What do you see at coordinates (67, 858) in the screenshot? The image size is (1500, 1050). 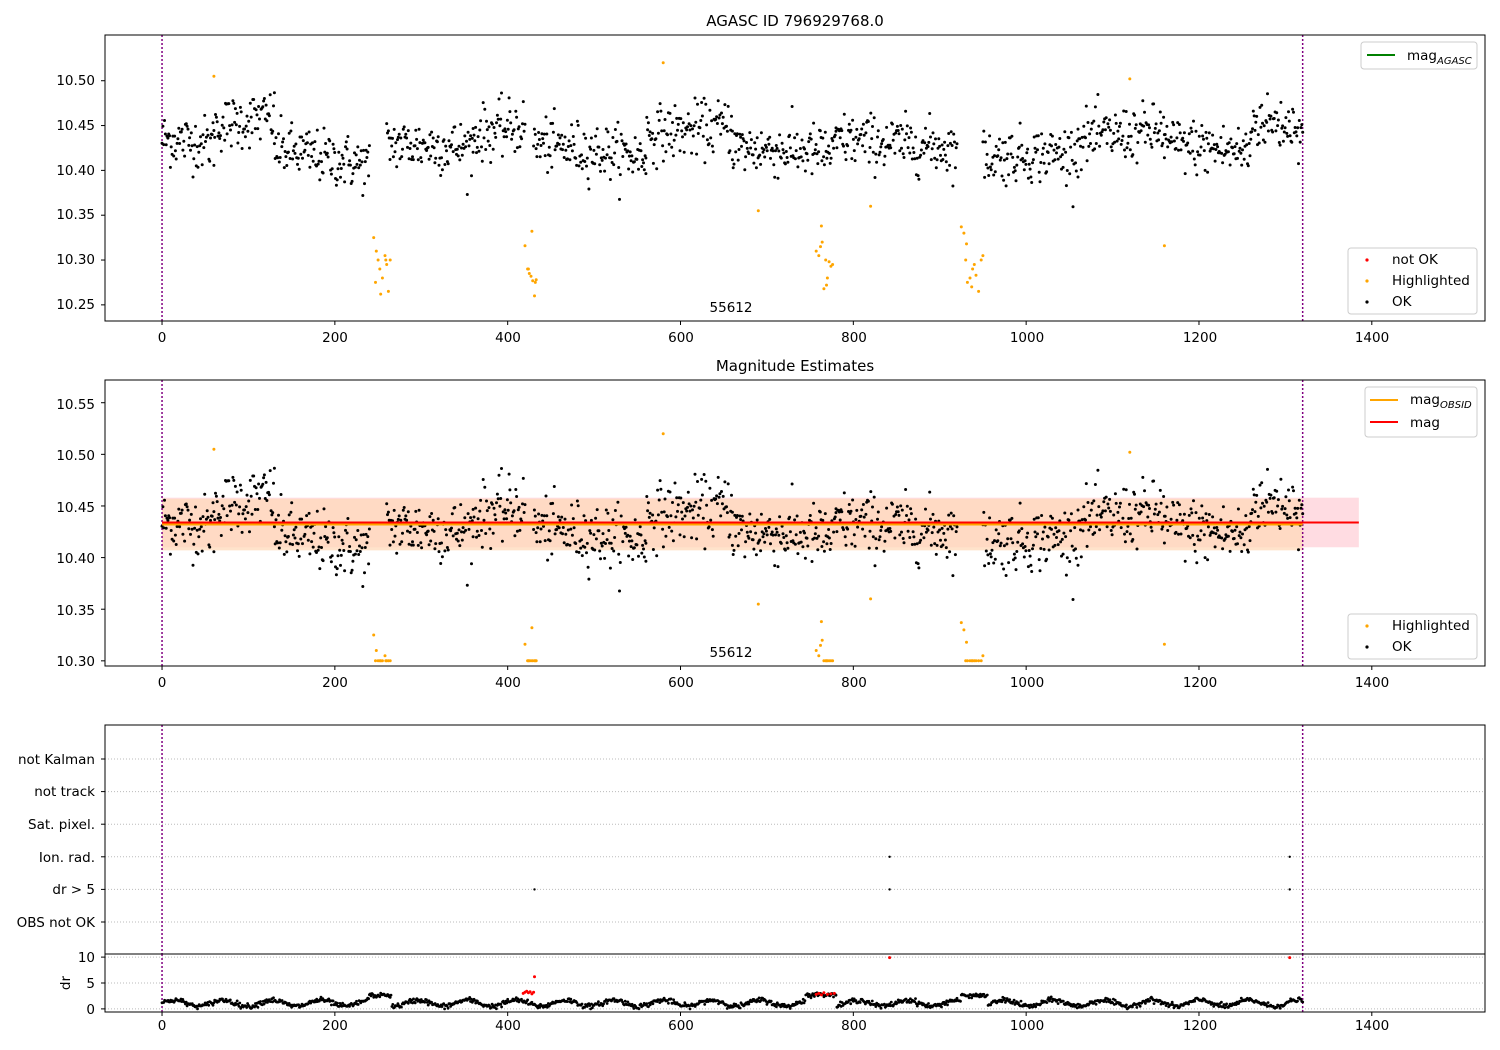 I see `flag-label-ion-rad: Ion. rad.` at bounding box center [67, 858].